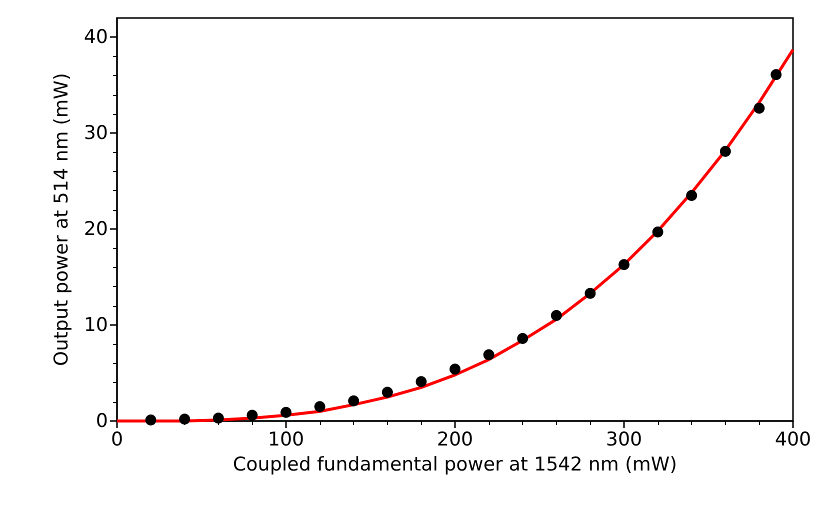 The image size is (824, 516). I want to click on x-tick-label: 100, so click(286, 439).